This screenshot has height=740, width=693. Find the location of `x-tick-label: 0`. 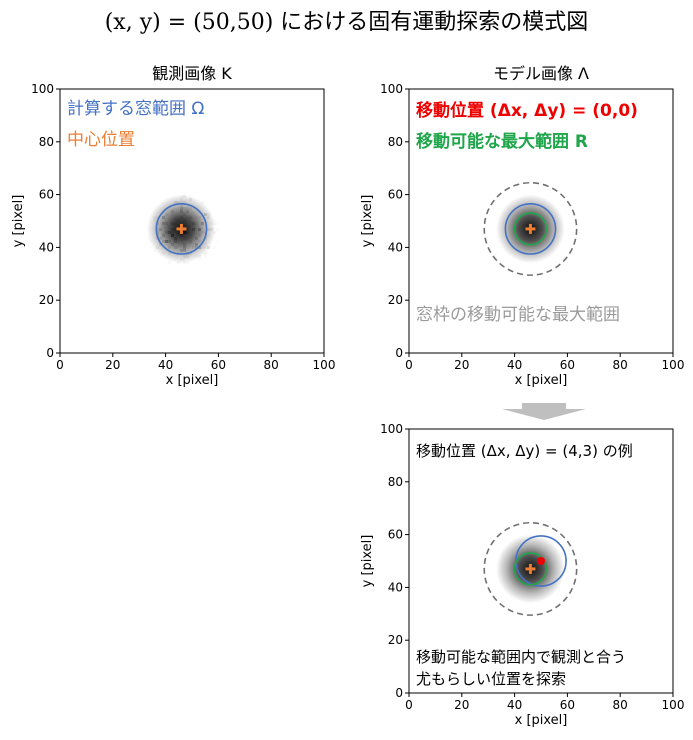

x-tick-label: 0 is located at coordinates (60, 365).